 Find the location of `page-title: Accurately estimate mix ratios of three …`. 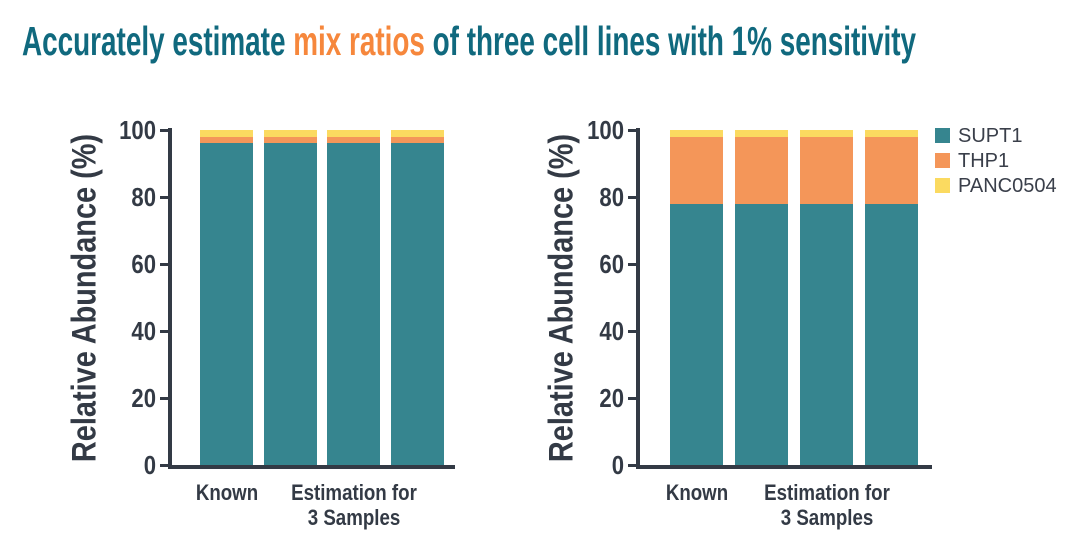

page-title: Accurately estimate mix ratios of three … is located at coordinates (469, 41).